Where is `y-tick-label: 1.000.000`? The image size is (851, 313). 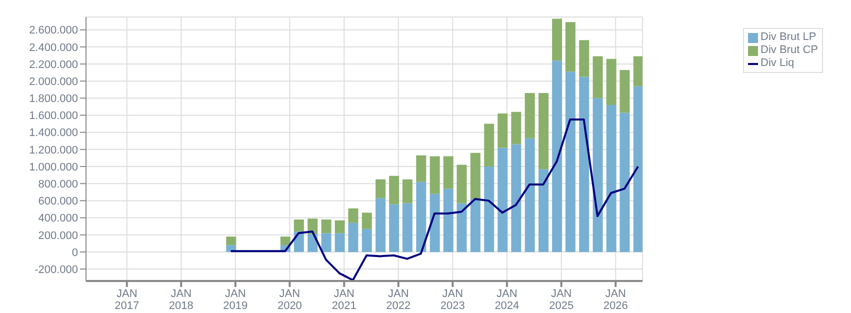
y-tick-label: 1.000.000 is located at coordinates (53, 167).